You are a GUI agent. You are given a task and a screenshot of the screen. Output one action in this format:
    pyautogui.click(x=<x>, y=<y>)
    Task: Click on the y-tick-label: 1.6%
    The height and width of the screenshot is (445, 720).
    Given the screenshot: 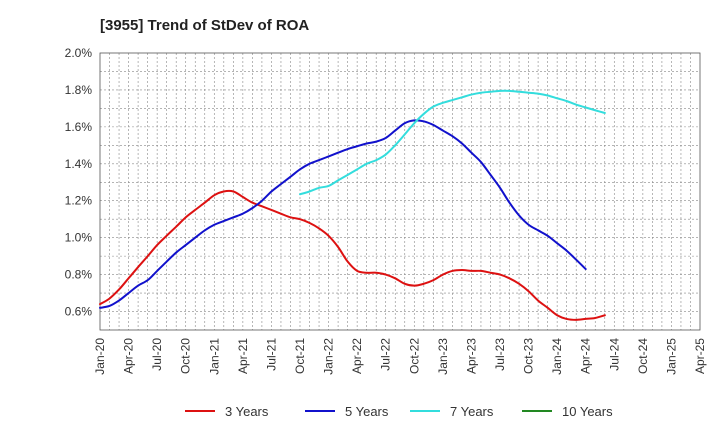 What is the action you would take?
    pyautogui.click(x=79, y=127)
    